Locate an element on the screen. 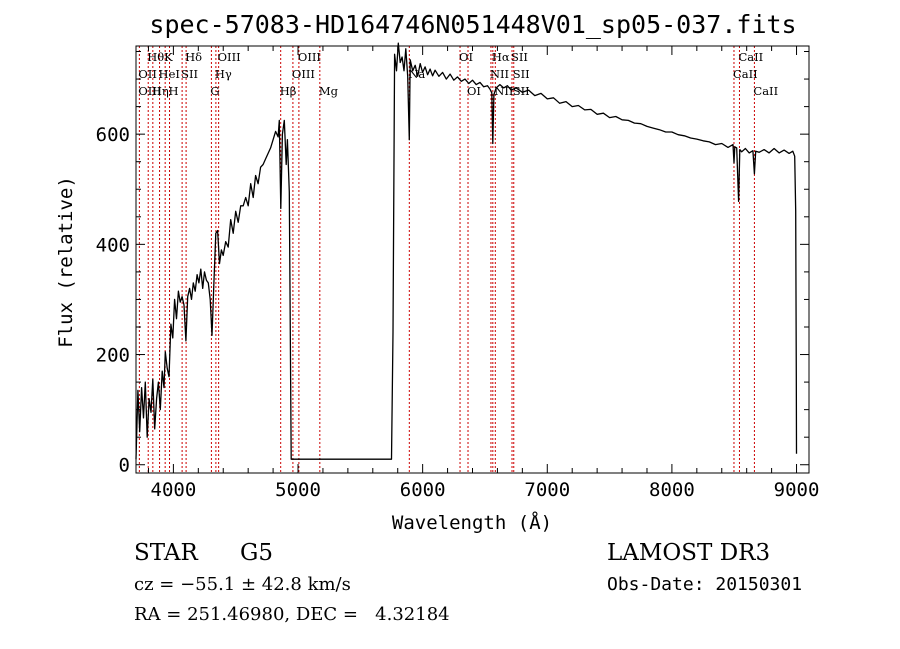 This screenshot has height=649, width=900. line-id-label: Hβ is located at coordinates (288, 91).